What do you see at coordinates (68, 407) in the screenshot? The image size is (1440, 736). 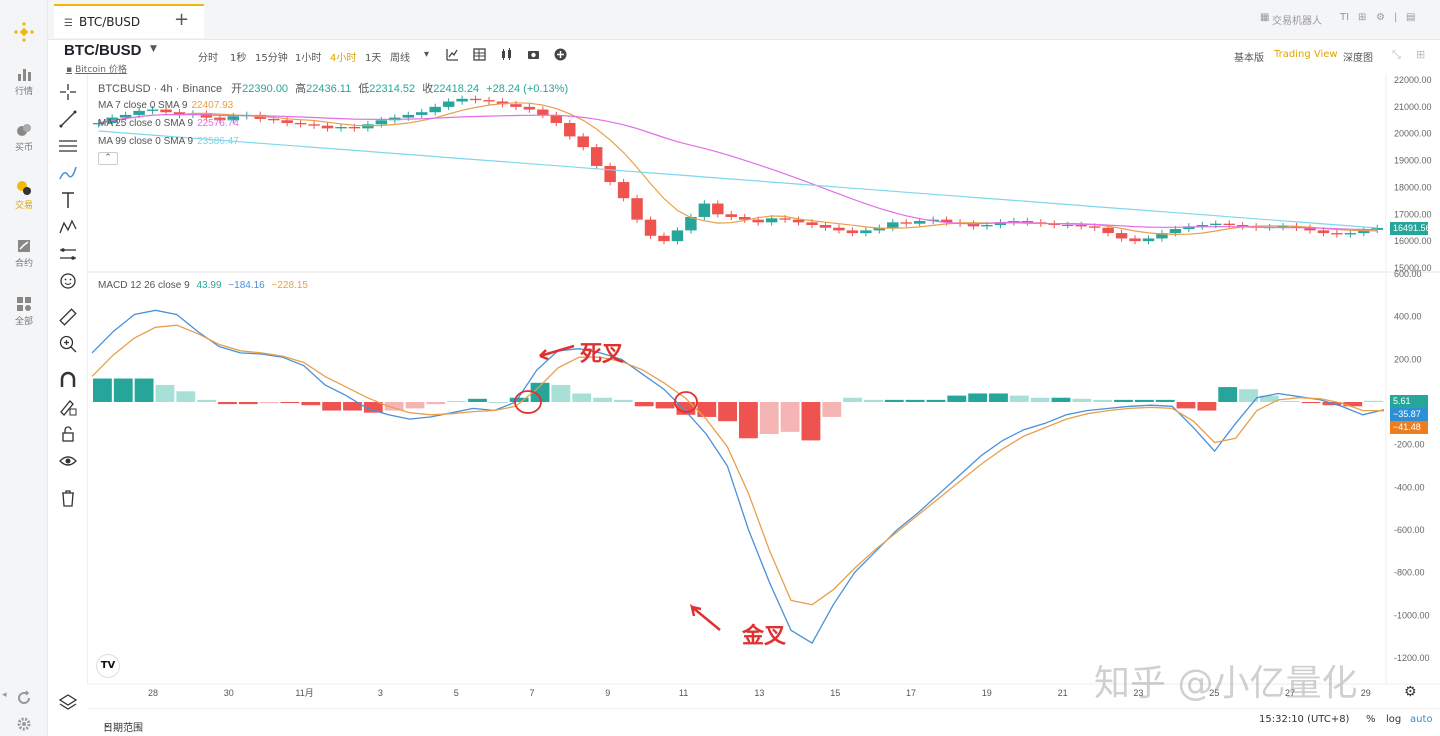 I see `lock-drawing-icon` at bounding box center [68, 407].